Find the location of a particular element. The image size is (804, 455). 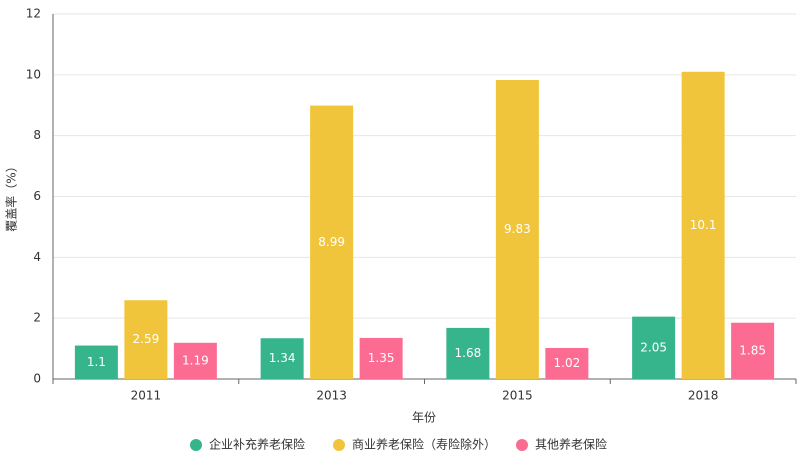

legend-label: 企业补充养老保险 is located at coordinates (257, 444).